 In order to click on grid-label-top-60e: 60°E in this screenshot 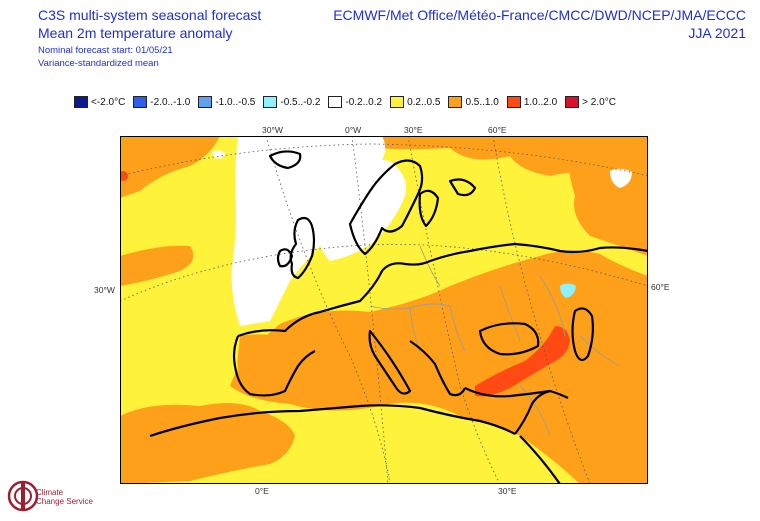, I will do `click(497, 130)`.